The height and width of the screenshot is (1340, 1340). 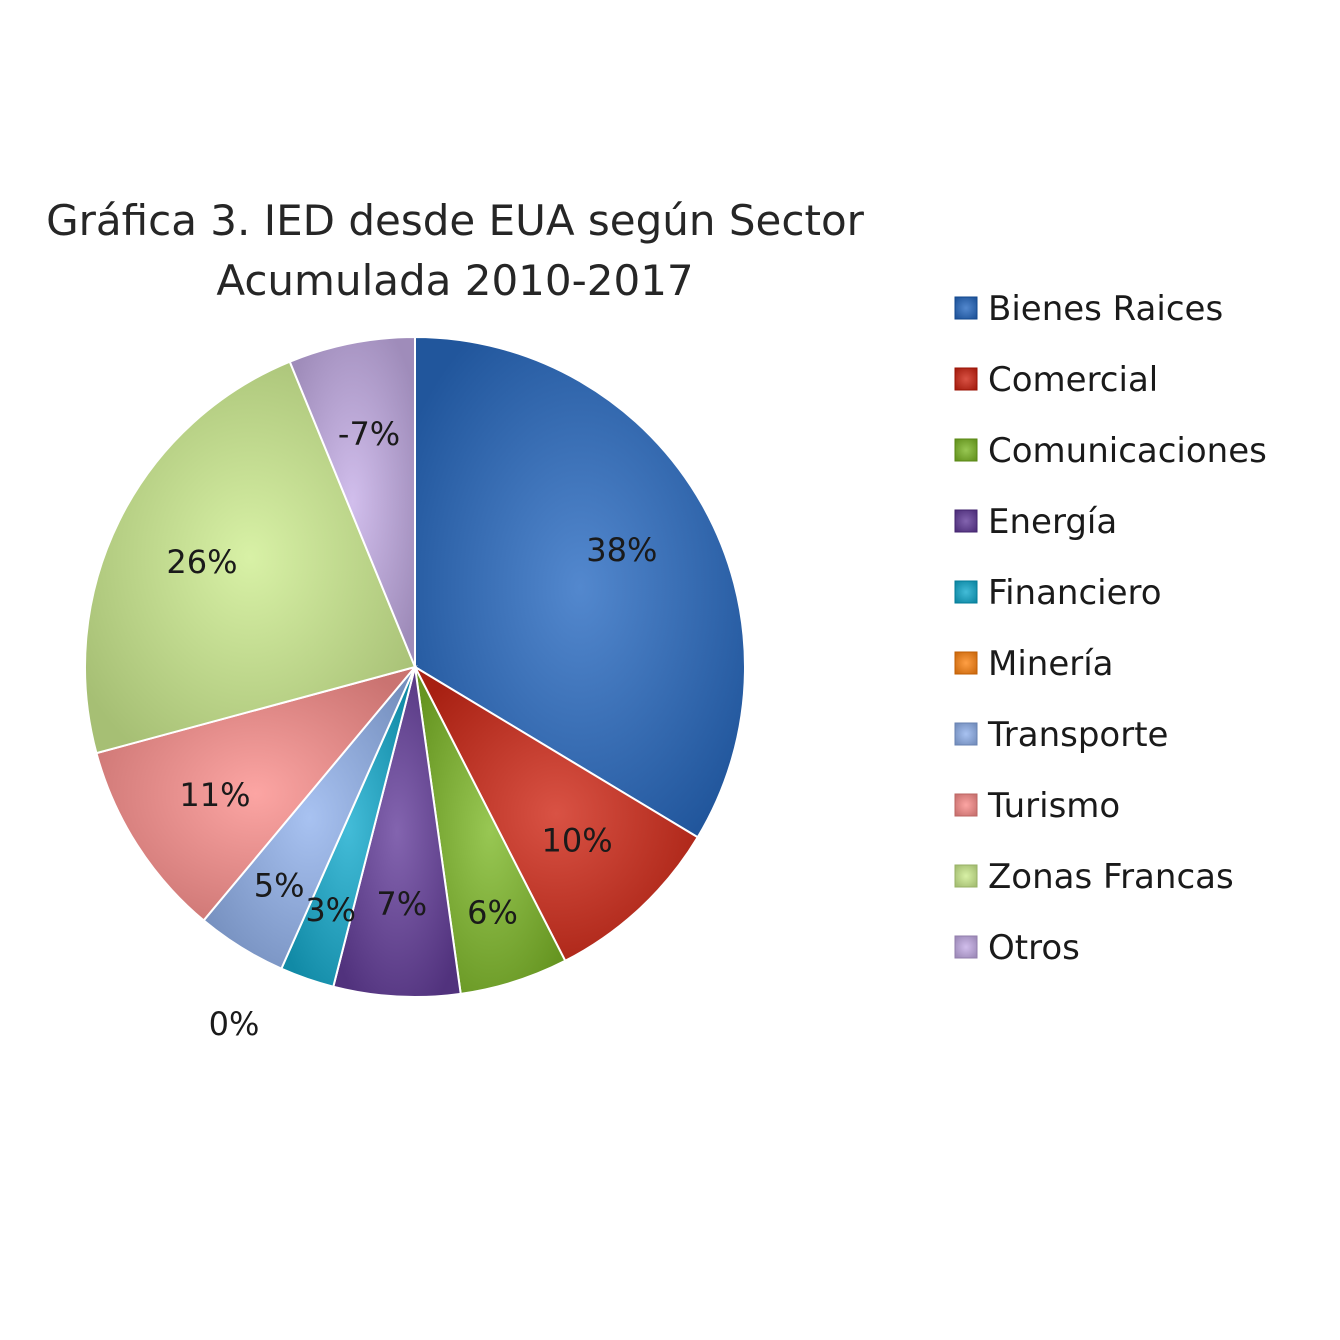 What do you see at coordinates (1111, 877) in the screenshot?
I see `legend-label-zonas-francas: Zonas Francas` at bounding box center [1111, 877].